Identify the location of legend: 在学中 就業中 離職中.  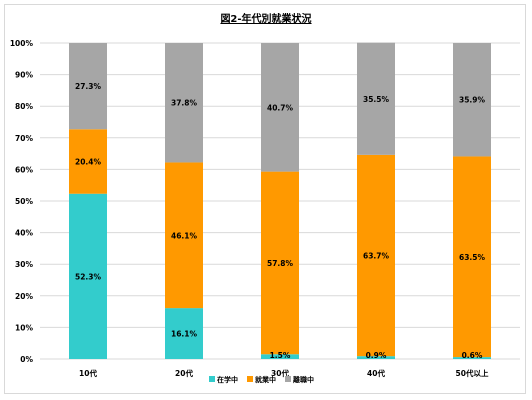
(261, 379).